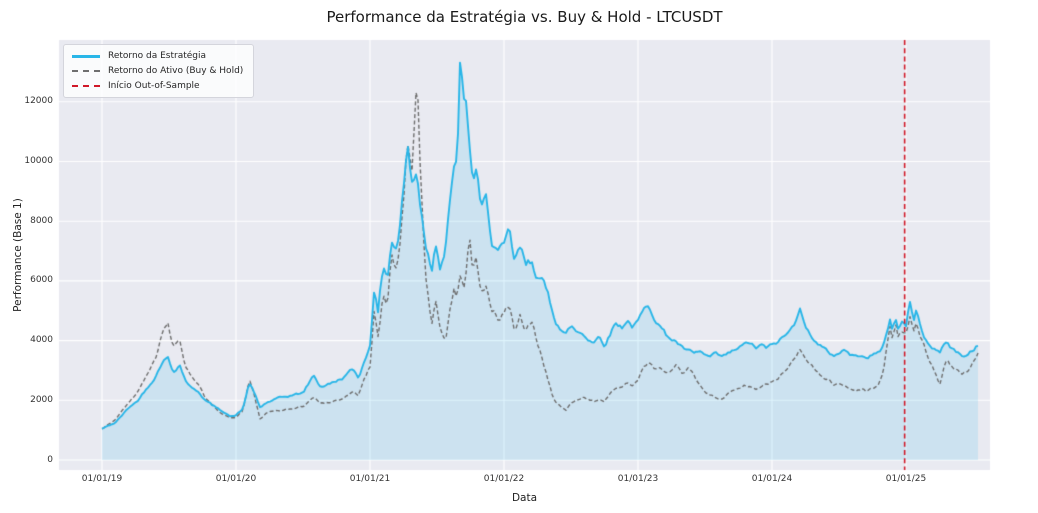 This screenshot has height=513, width=1038. I want to click on y-tick-2000: 2000, so click(41, 399).